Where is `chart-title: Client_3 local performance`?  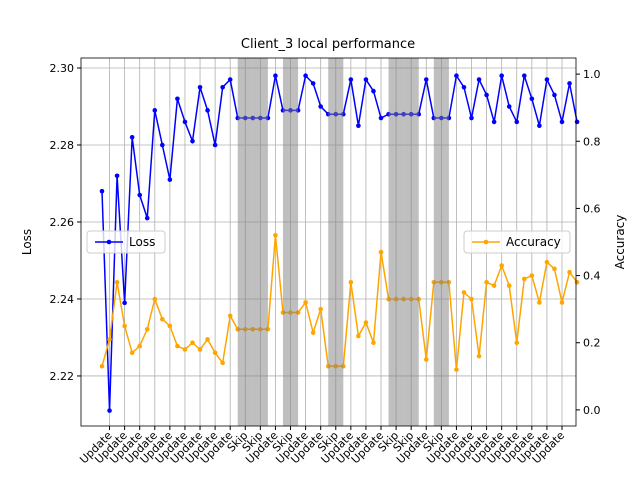
chart-title: Client_3 local performance is located at coordinates (328, 44).